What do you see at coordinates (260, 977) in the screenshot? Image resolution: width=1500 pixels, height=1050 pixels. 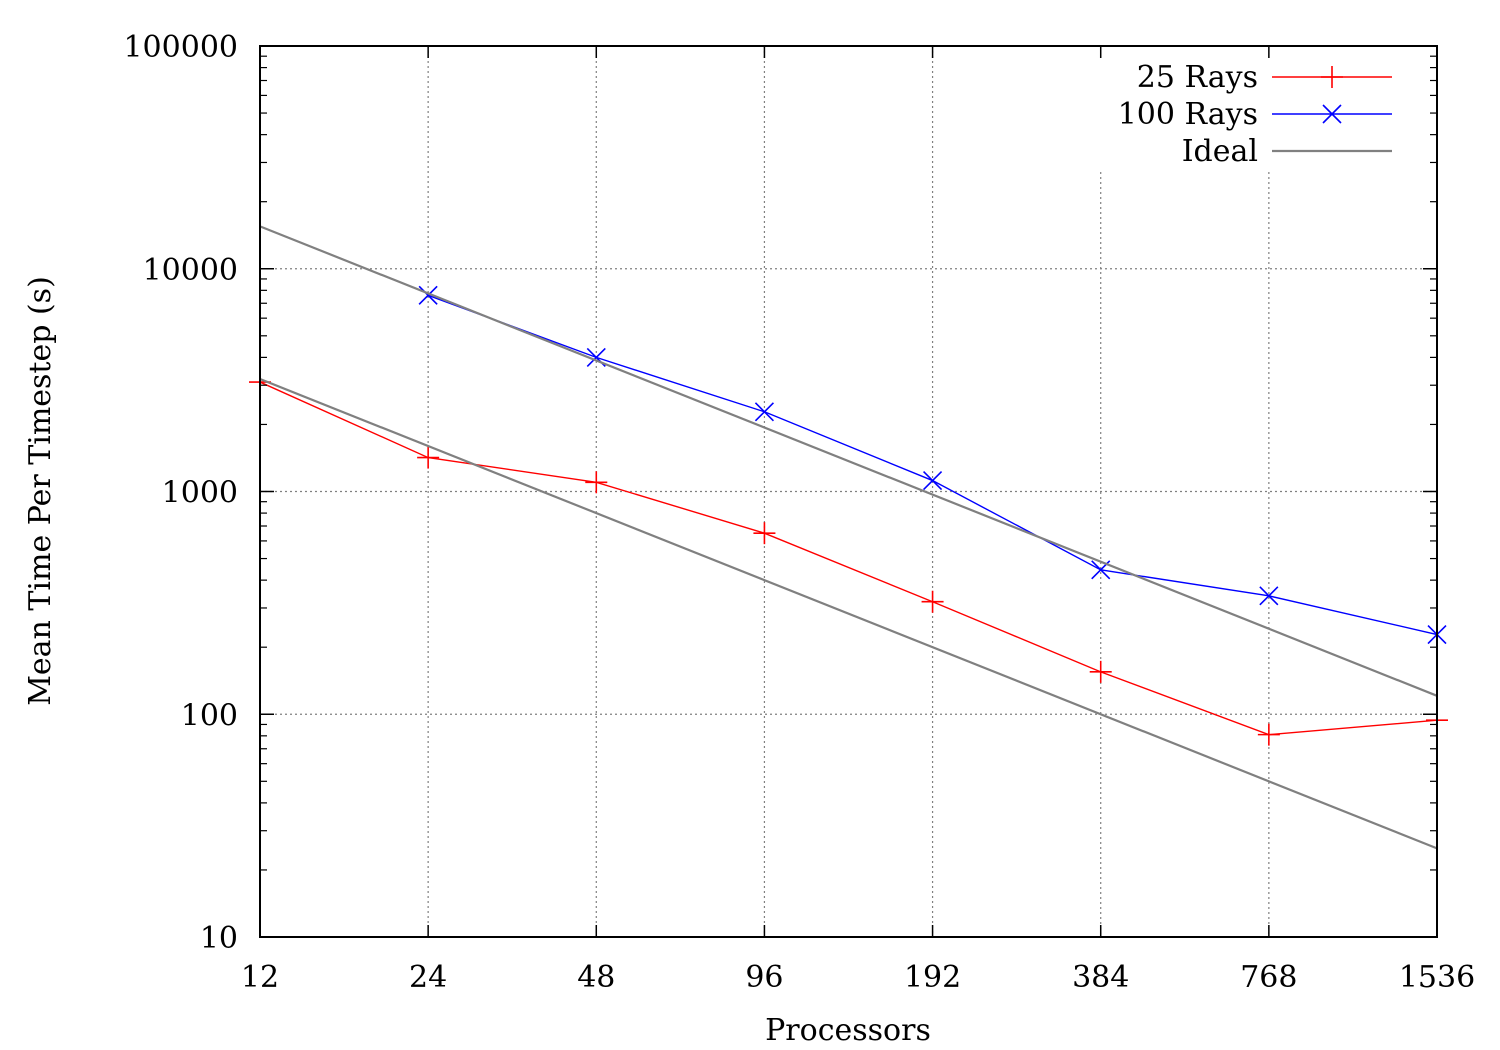 I see `x-tick-label: 12` at bounding box center [260, 977].